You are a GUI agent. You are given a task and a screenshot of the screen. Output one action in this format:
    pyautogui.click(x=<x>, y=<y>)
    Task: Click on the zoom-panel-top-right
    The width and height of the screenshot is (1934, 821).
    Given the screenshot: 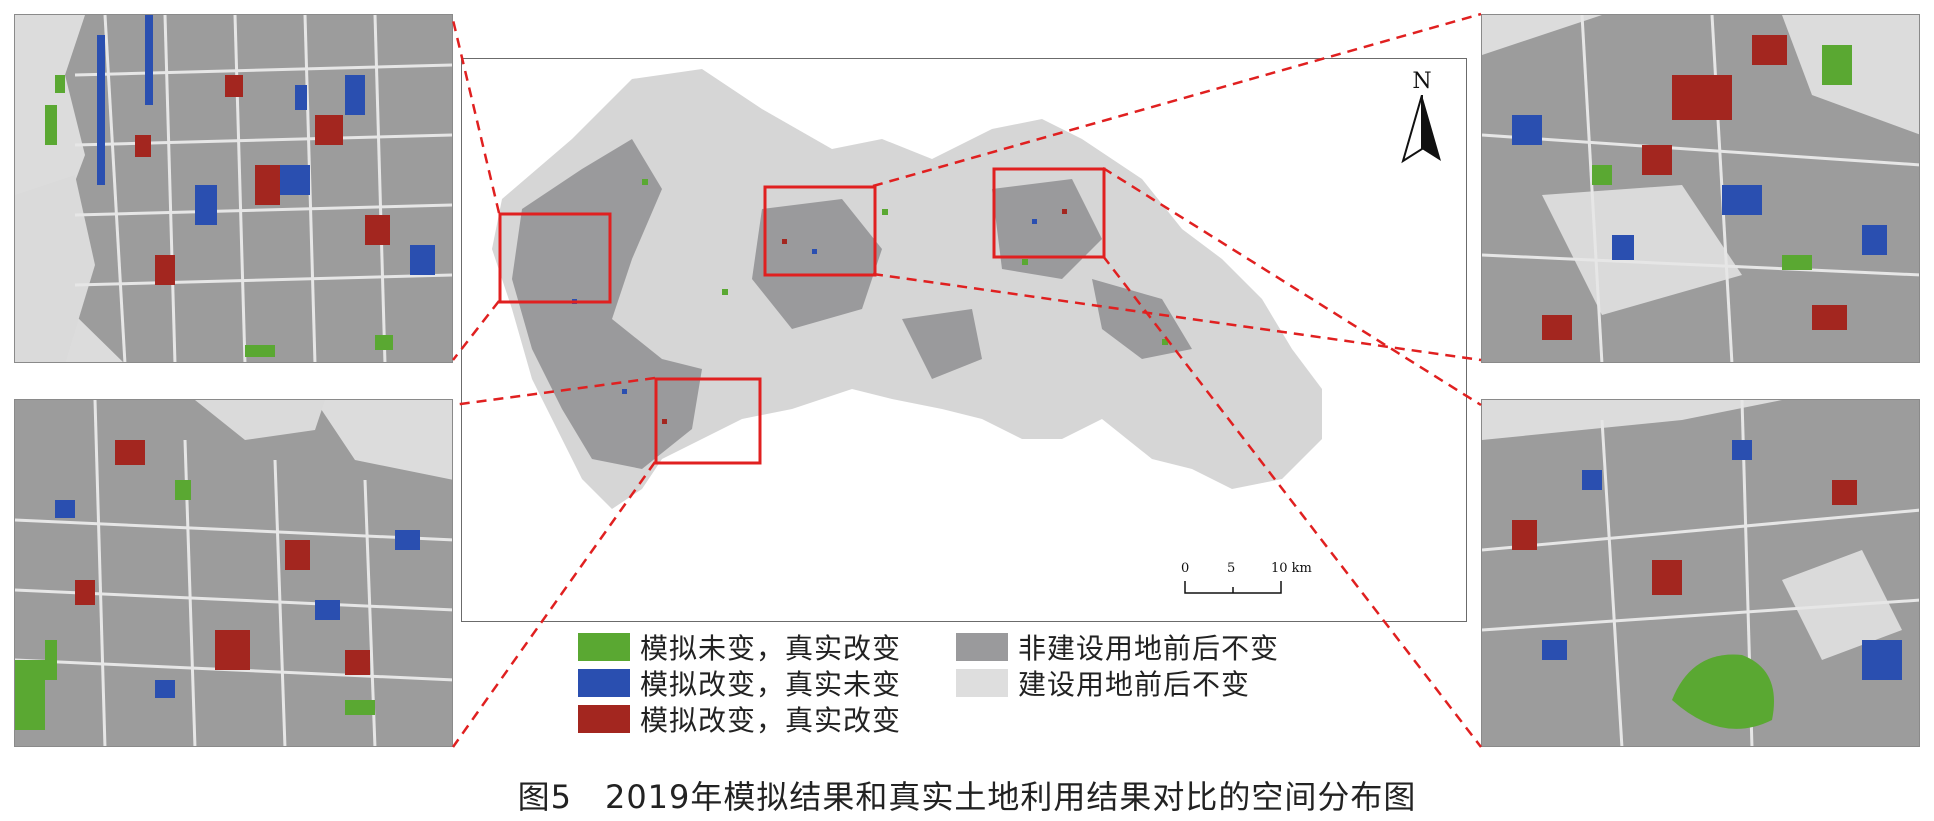 What is the action you would take?
    pyautogui.click(x=1700, y=188)
    